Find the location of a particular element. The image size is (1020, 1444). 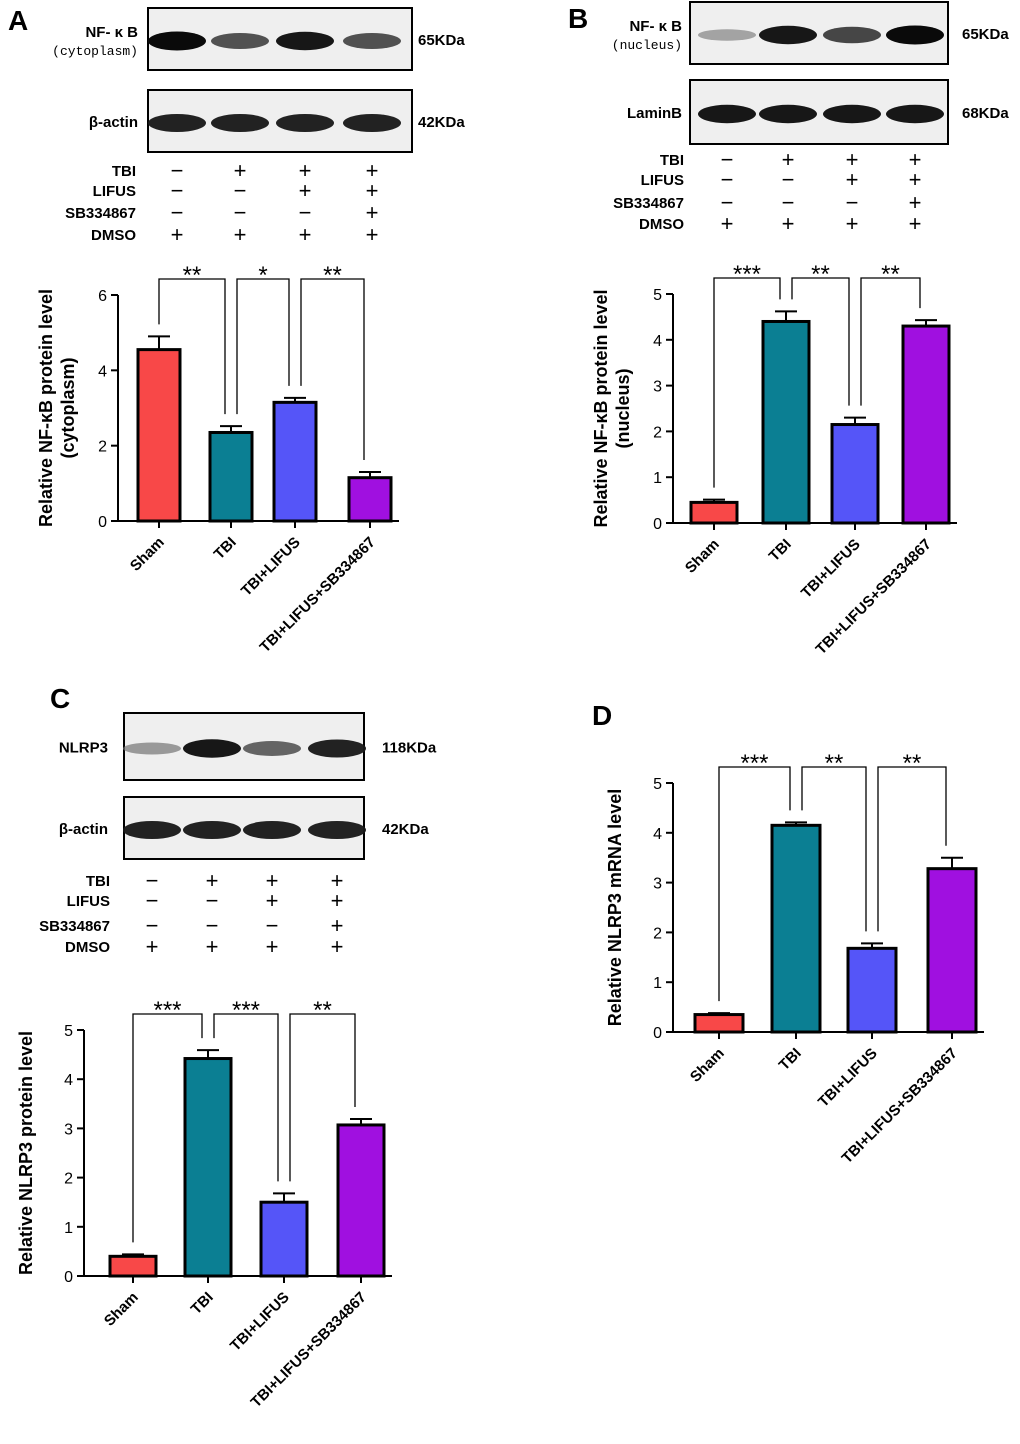

significance-label: * is located at coordinates (262, 275).